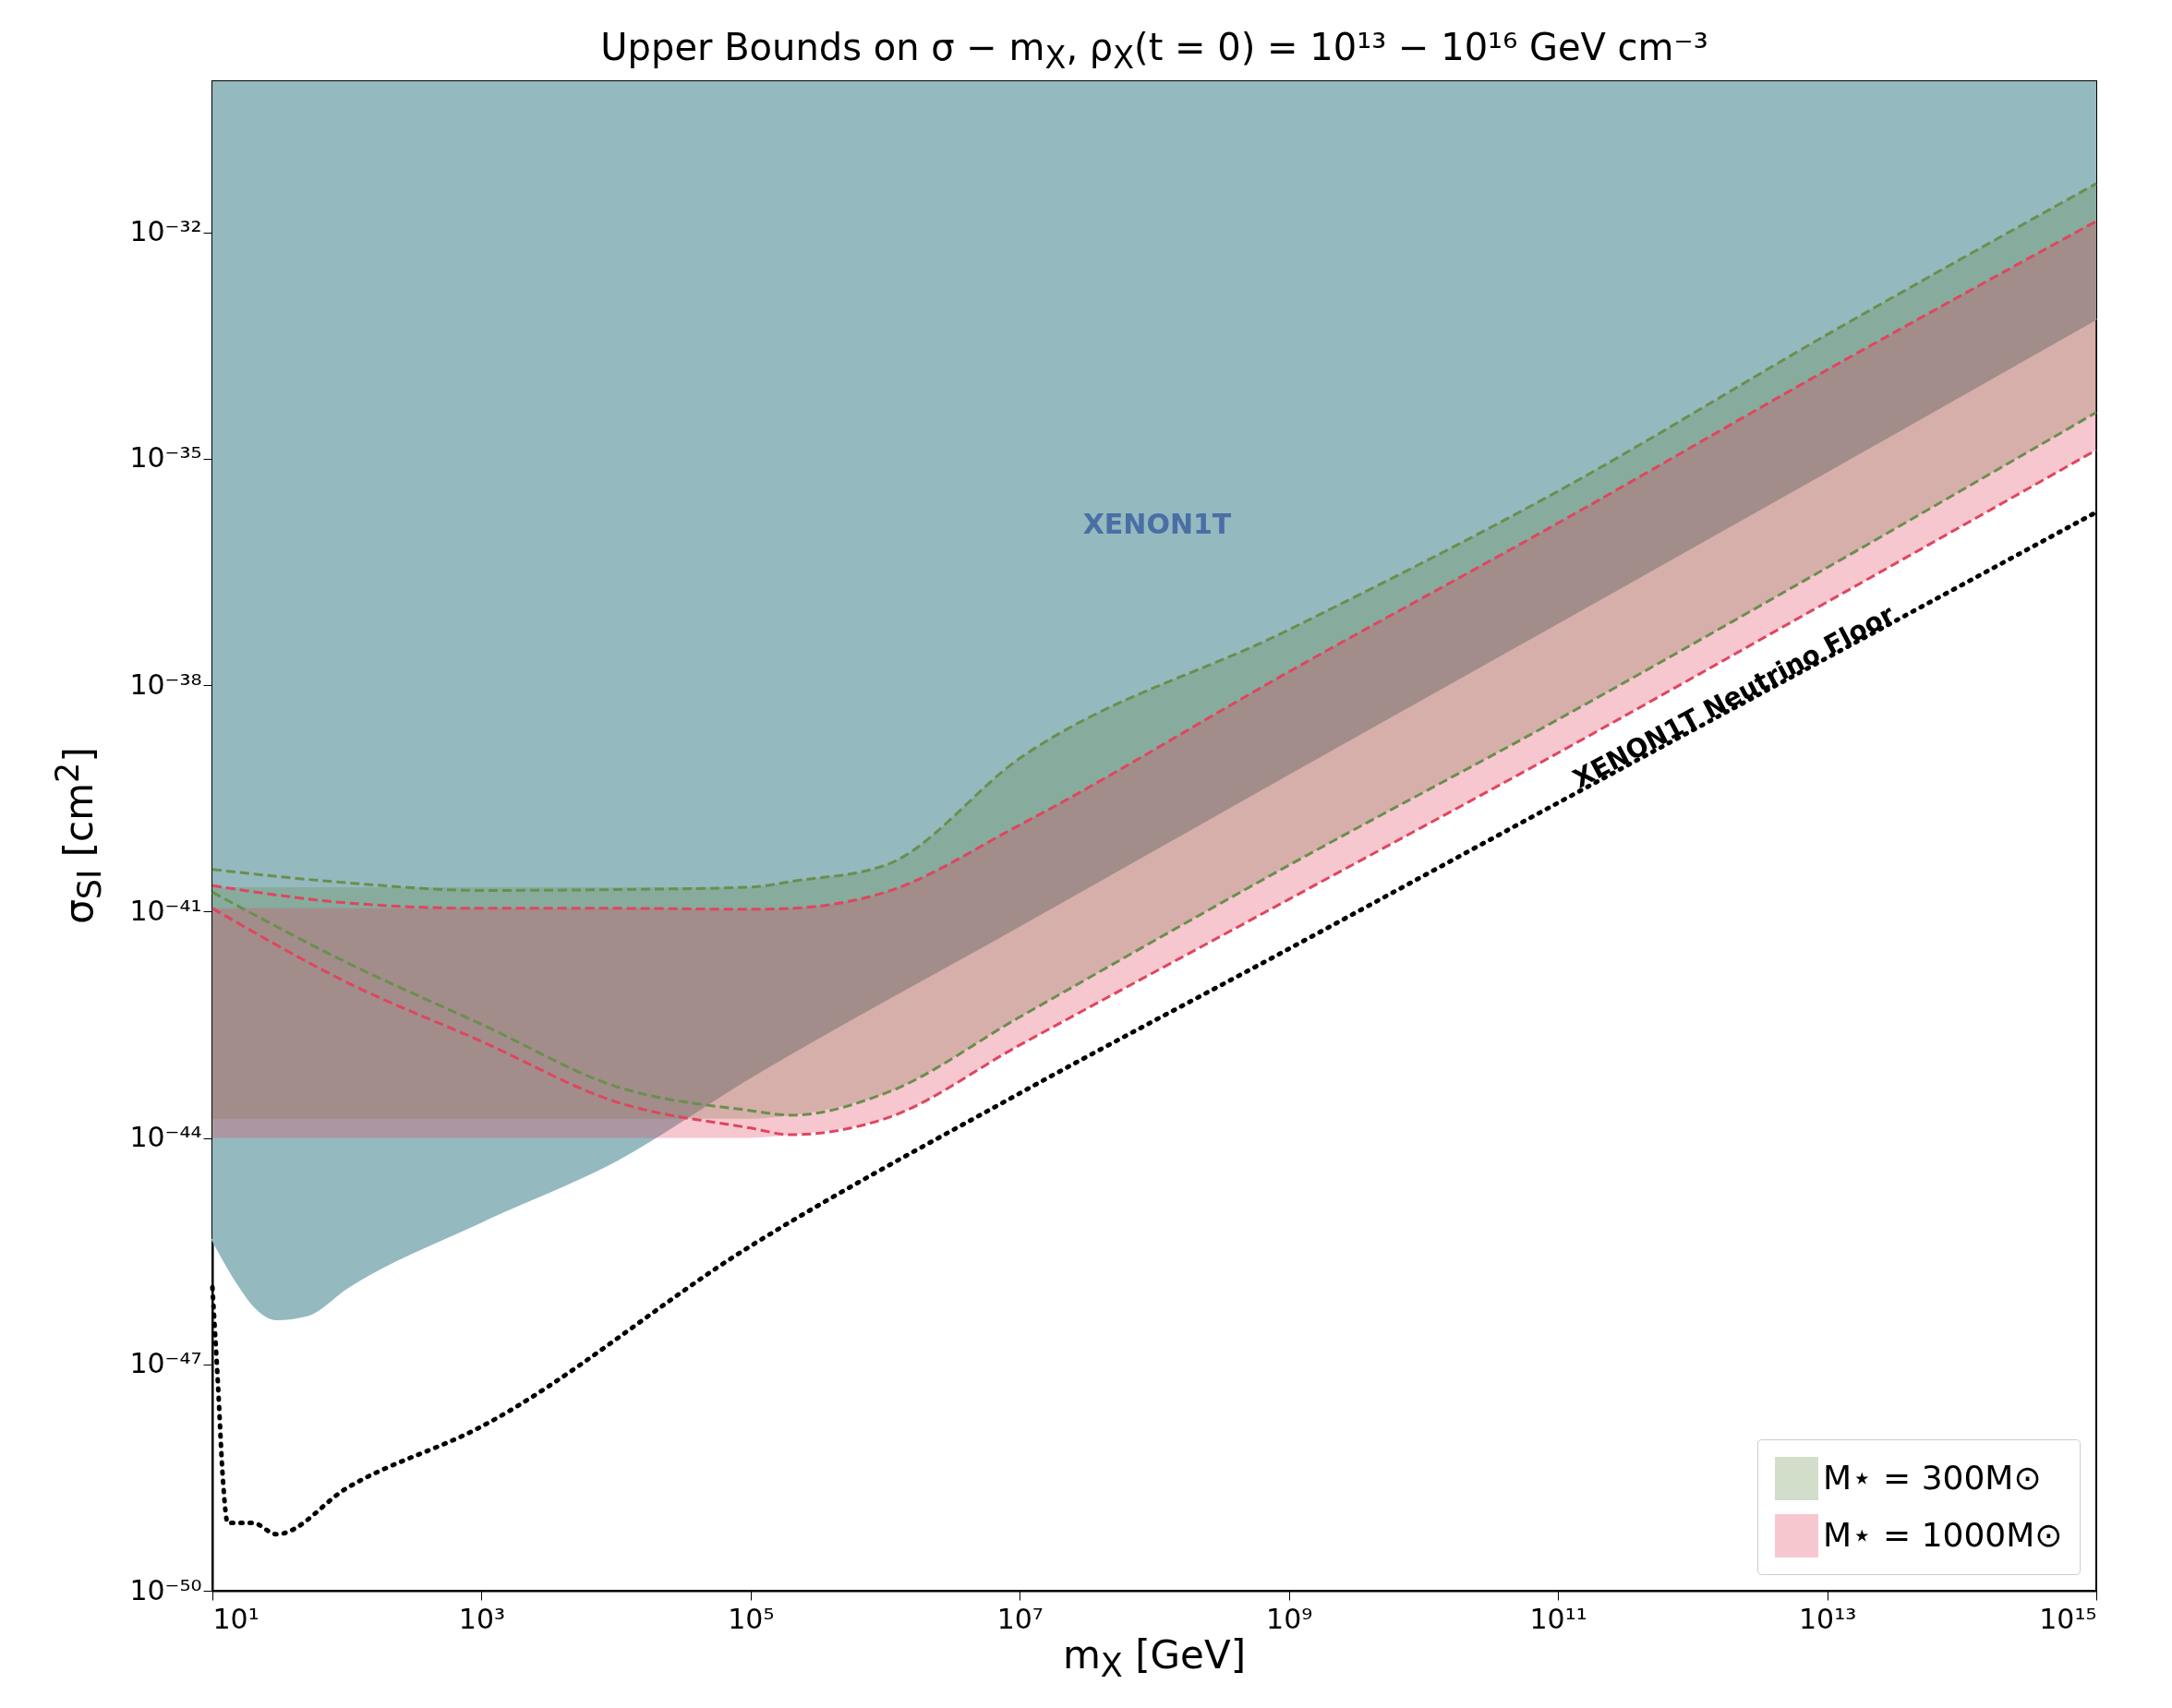  I want to click on x-tick-label: 10³, so click(482, 1618).